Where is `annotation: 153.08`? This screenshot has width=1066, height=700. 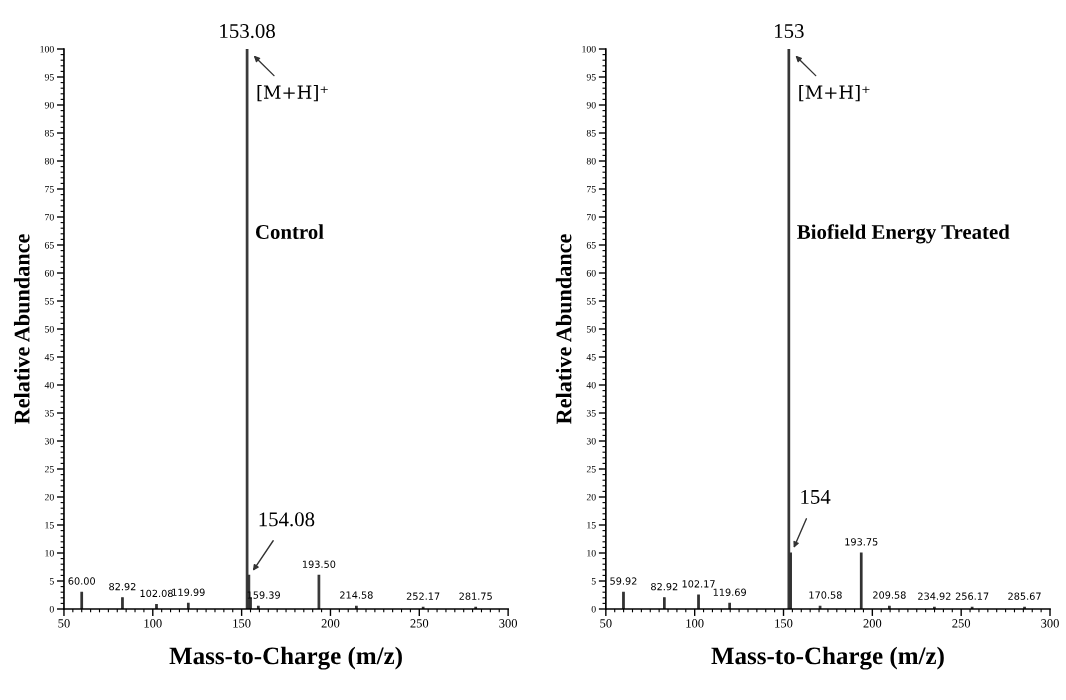
annotation: 153.08 is located at coordinates (247, 31).